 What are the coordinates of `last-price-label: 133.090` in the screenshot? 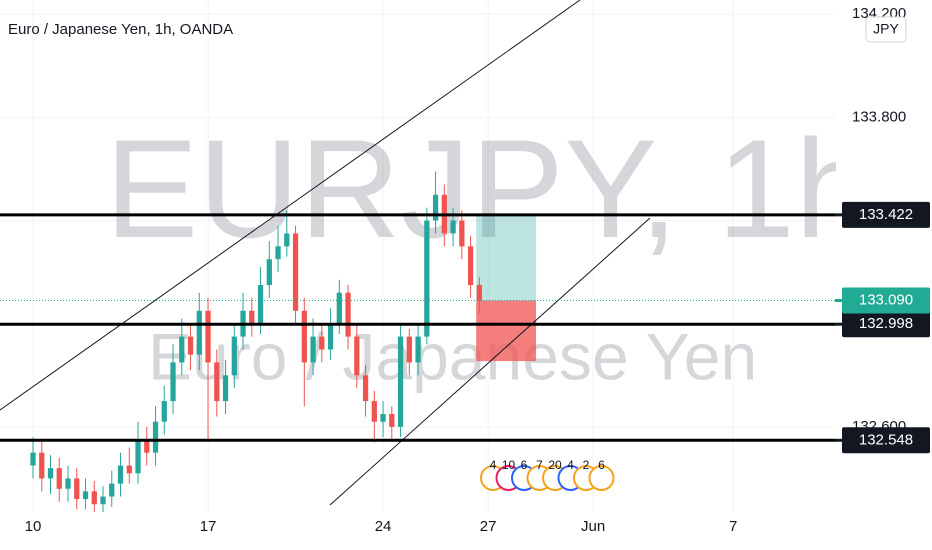 It's located at (886, 299).